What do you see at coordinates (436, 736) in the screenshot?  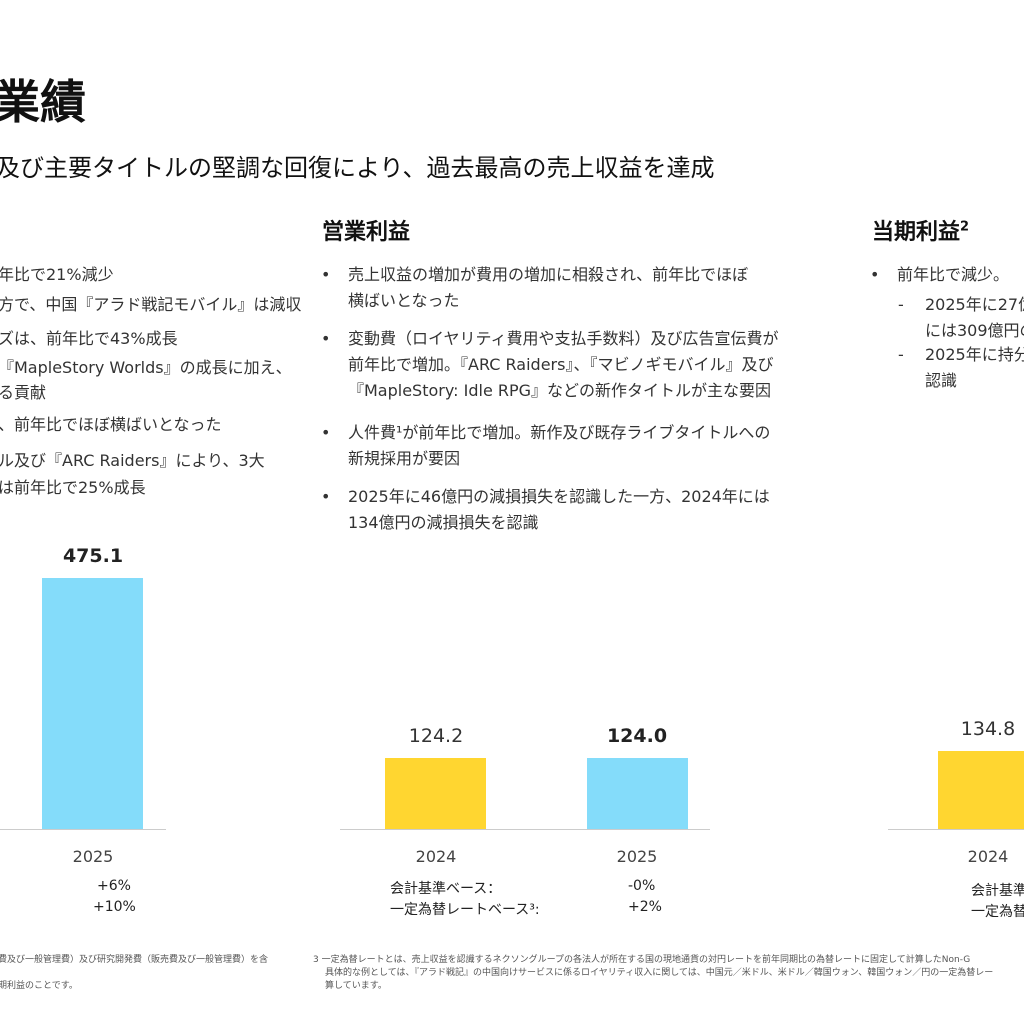 I see `bar-value-2024: 124.2` at bounding box center [436, 736].